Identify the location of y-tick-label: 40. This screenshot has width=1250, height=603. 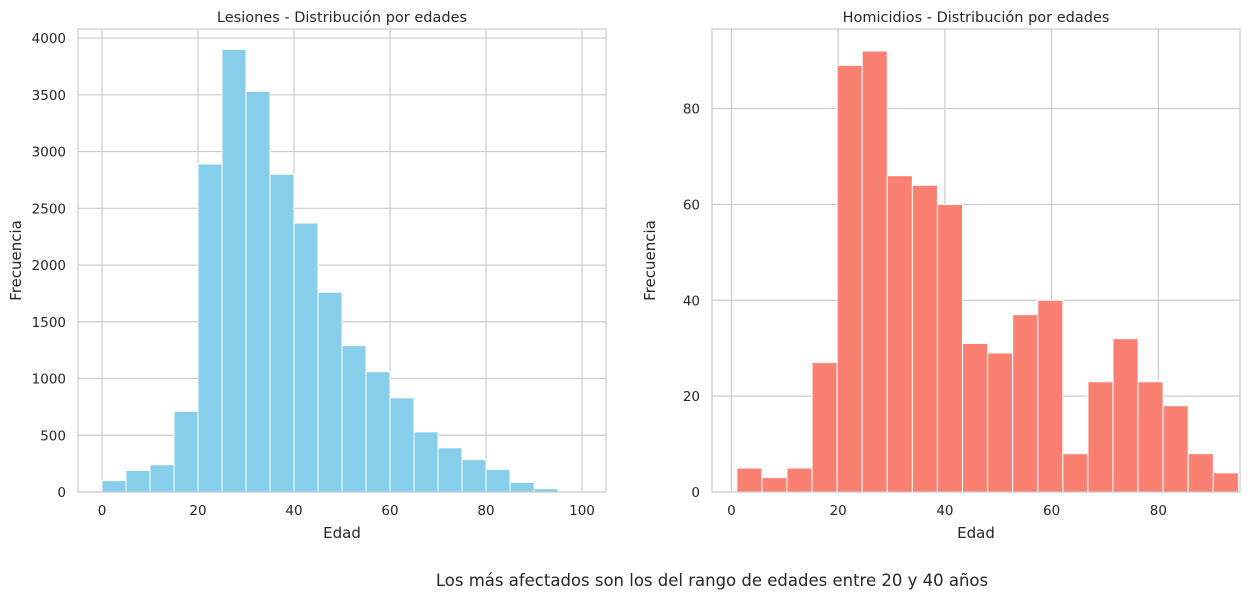
(691, 301).